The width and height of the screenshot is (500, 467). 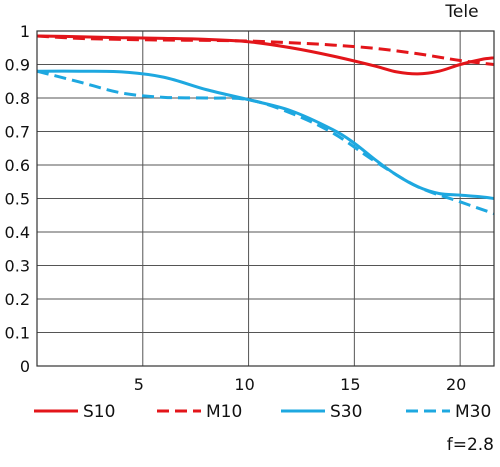 I want to click on x-tick-label: 10, so click(x=244, y=384).